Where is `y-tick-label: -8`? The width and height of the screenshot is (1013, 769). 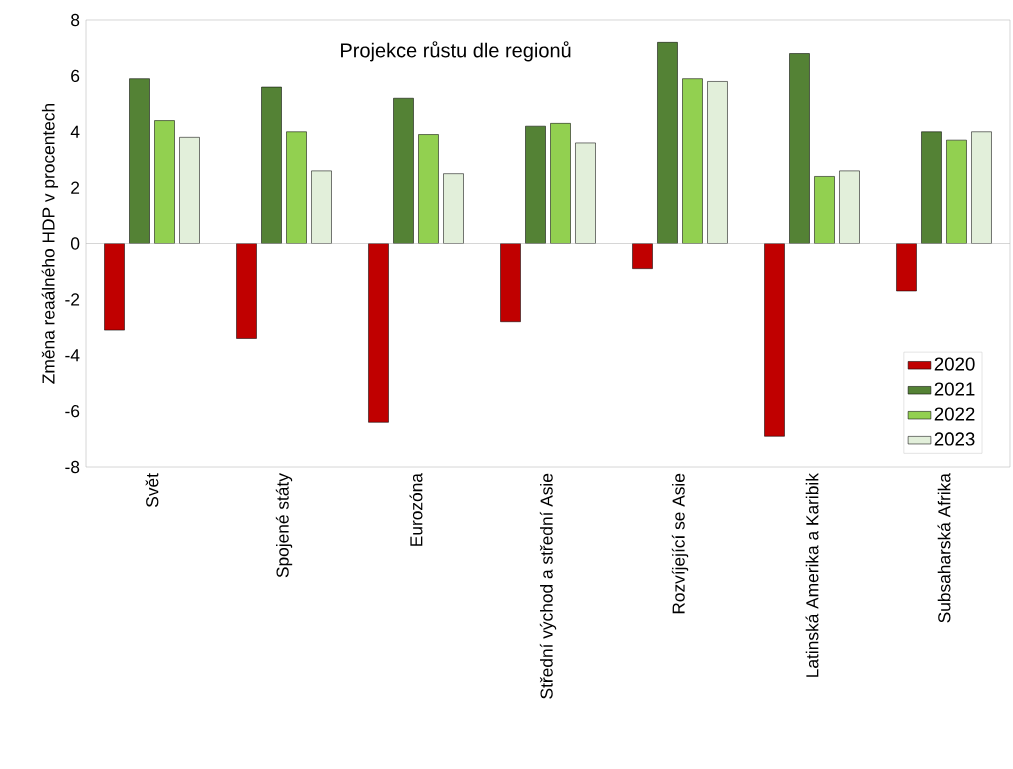
y-tick-label: -8 is located at coordinates (72, 467).